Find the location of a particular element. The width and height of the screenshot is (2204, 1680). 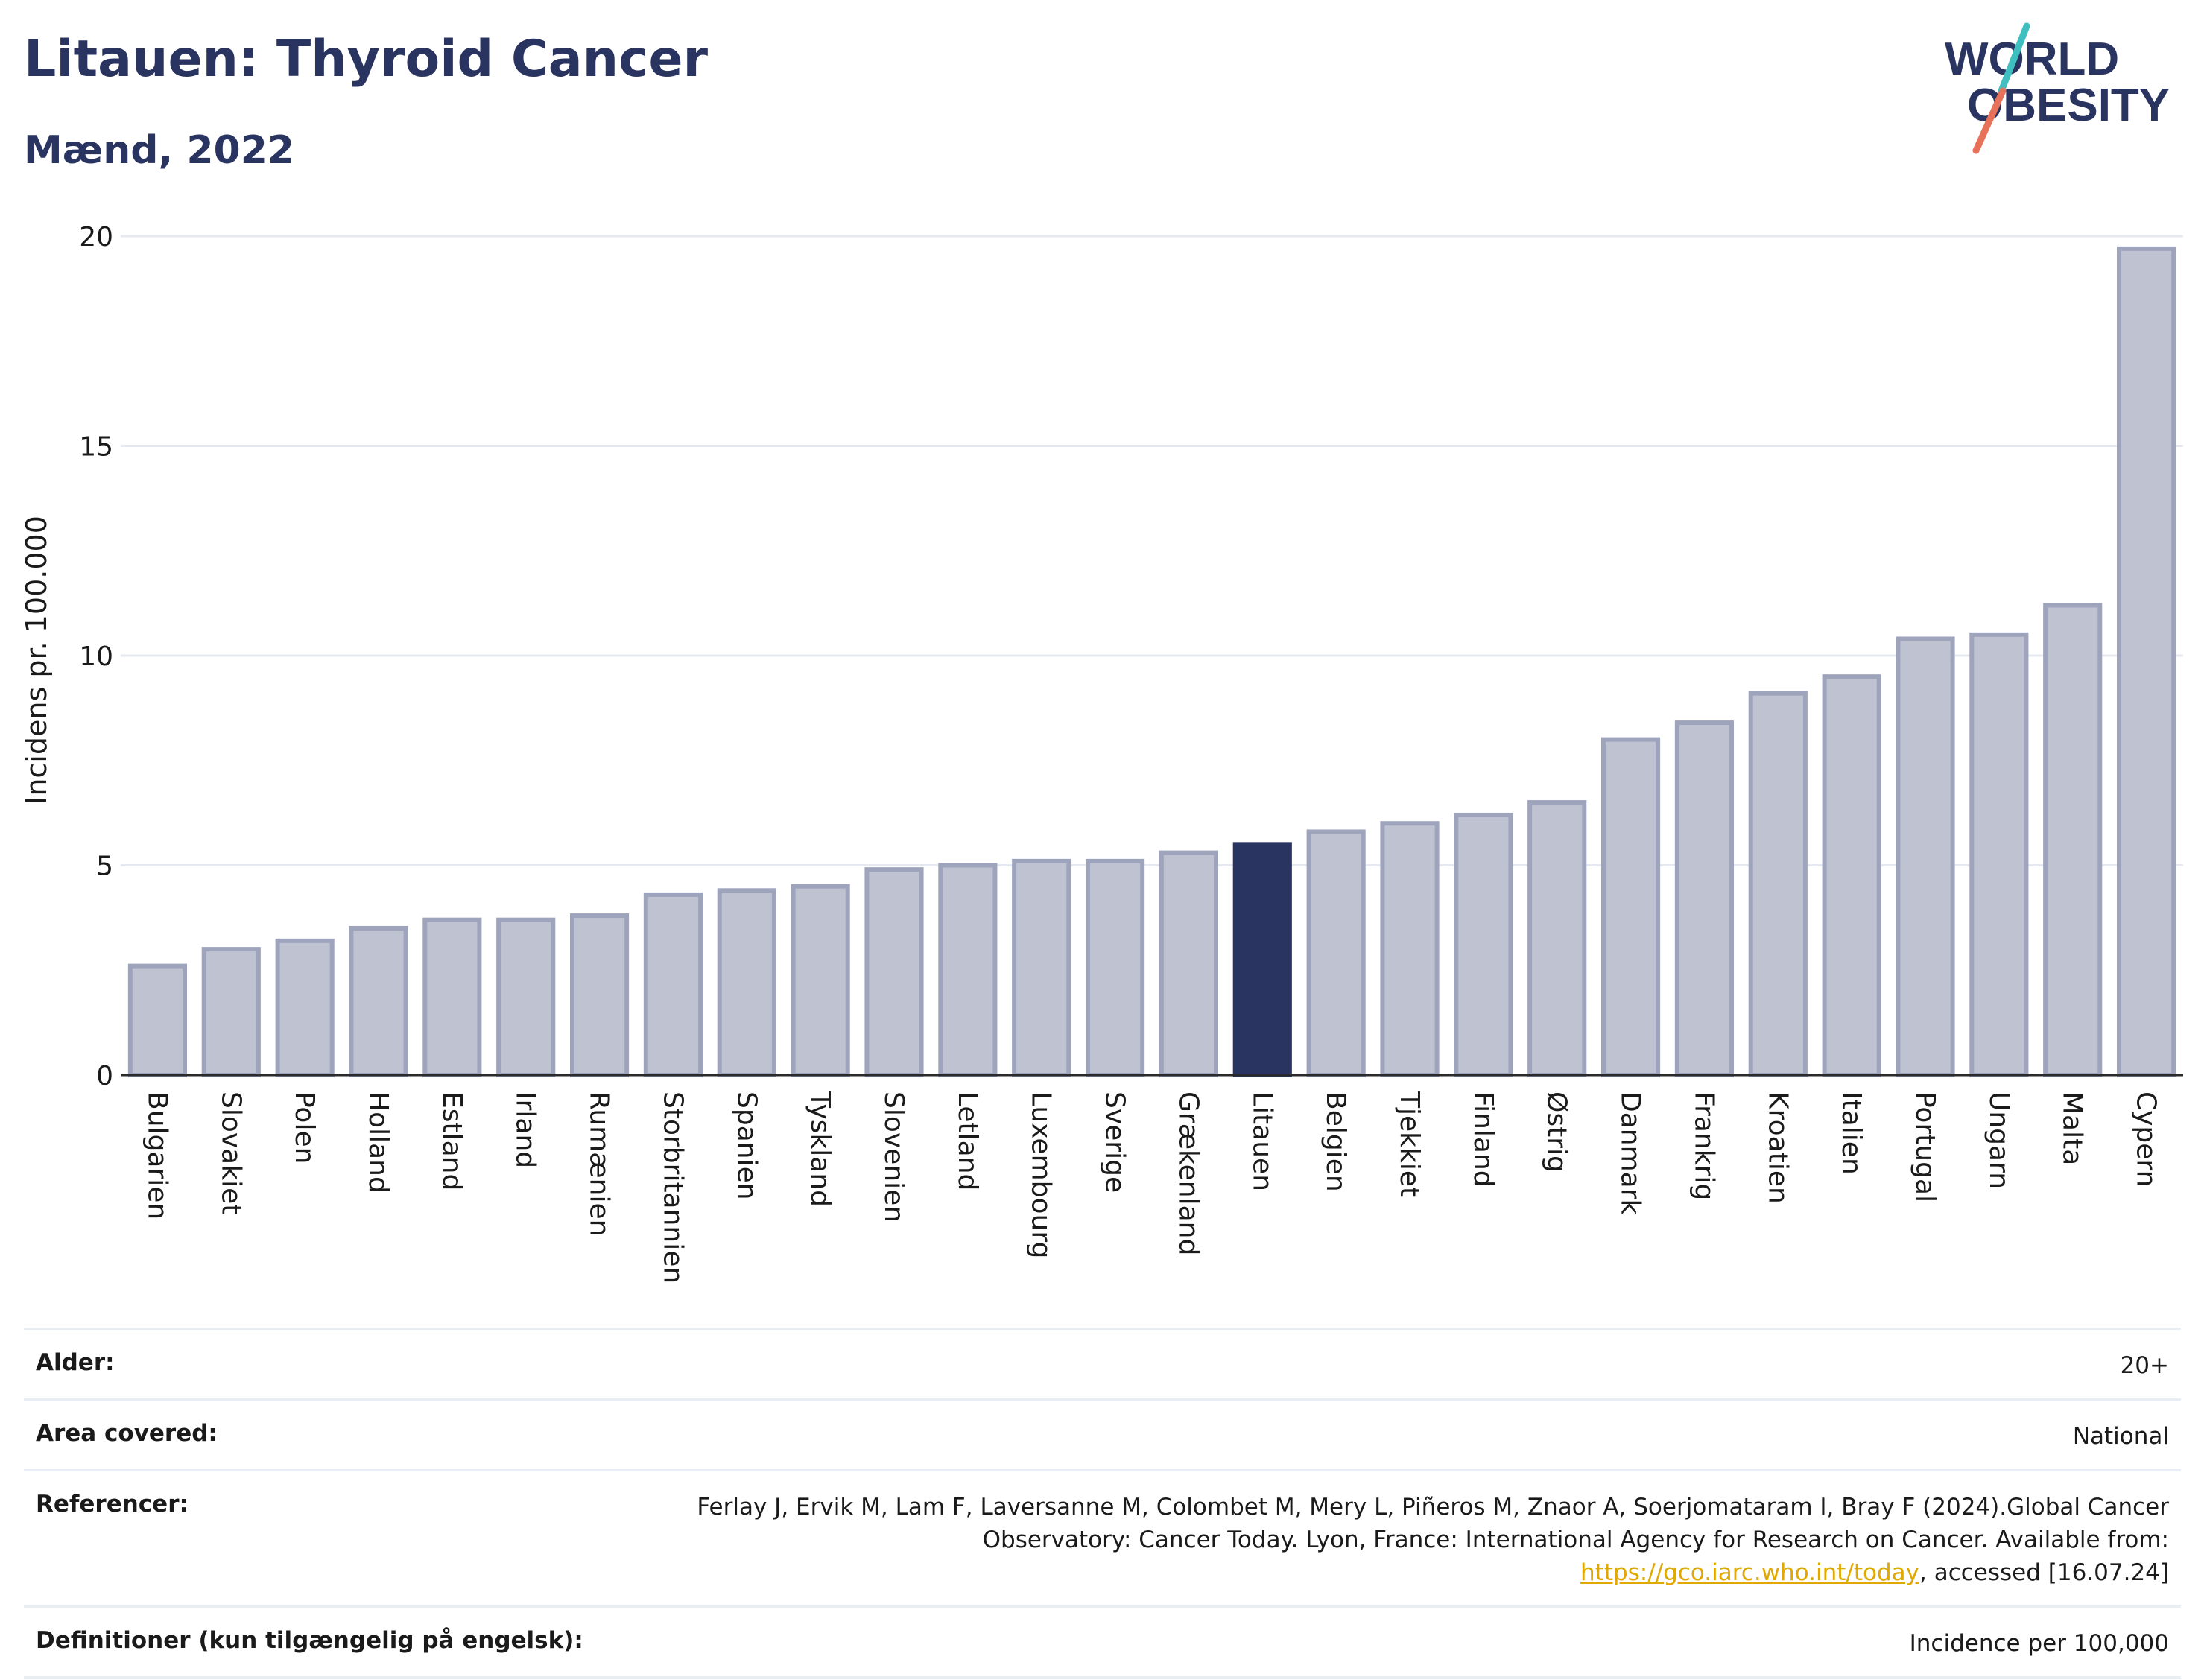

bar-letland is located at coordinates (968, 970).